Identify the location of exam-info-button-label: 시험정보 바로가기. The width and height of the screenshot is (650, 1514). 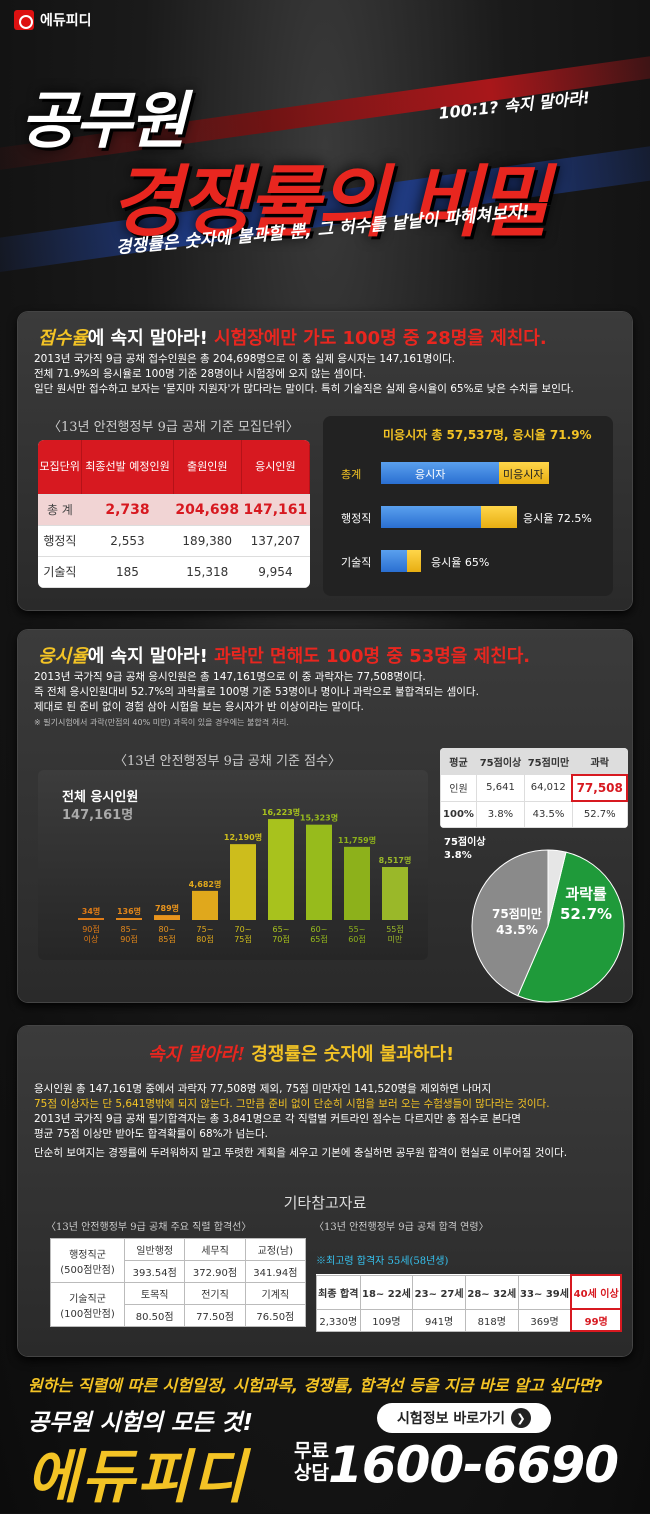
(451, 1419).